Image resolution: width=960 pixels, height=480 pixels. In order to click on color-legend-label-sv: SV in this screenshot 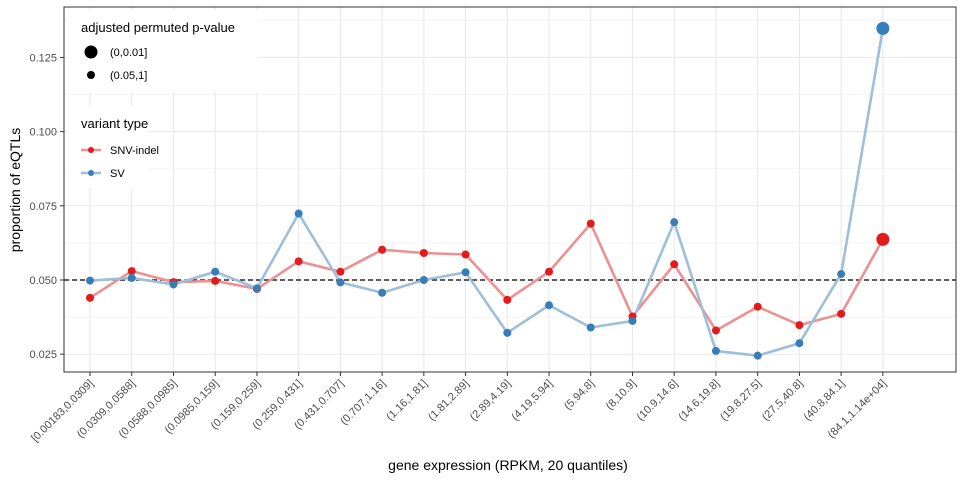, I will do `click(117, 174)`.